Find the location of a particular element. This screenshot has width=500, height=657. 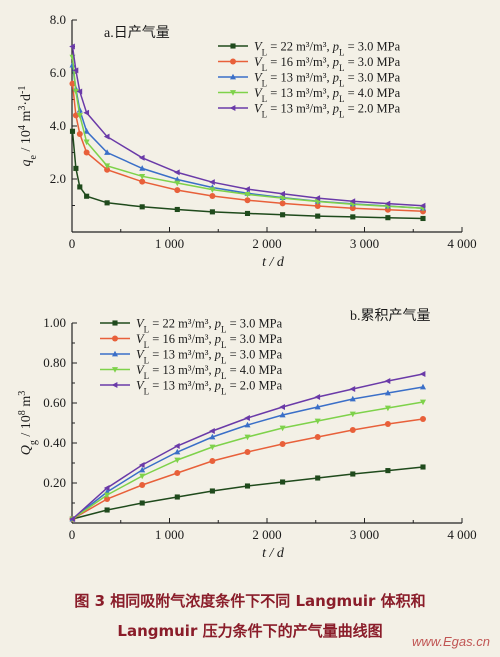

x-tick-label: 2 000 is located at coordinates (266, 534).